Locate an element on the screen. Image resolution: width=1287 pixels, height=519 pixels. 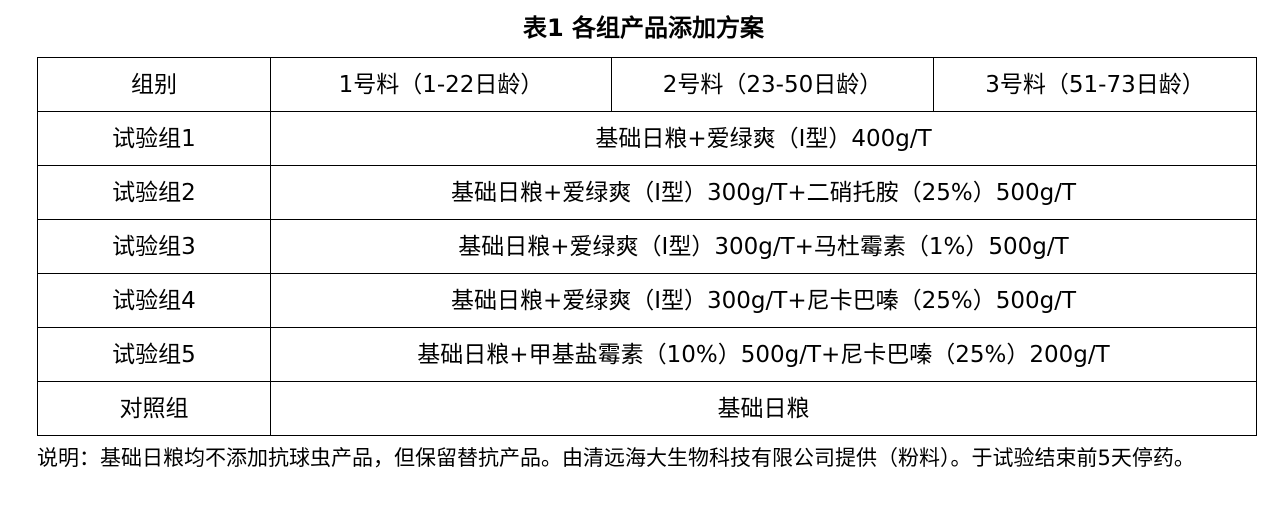
plan-cell: 基础日粮+爱绿爽（Ⅰ型）300g/T+马杜霉素（1%）500g/T is located at coordinates (763, 246).